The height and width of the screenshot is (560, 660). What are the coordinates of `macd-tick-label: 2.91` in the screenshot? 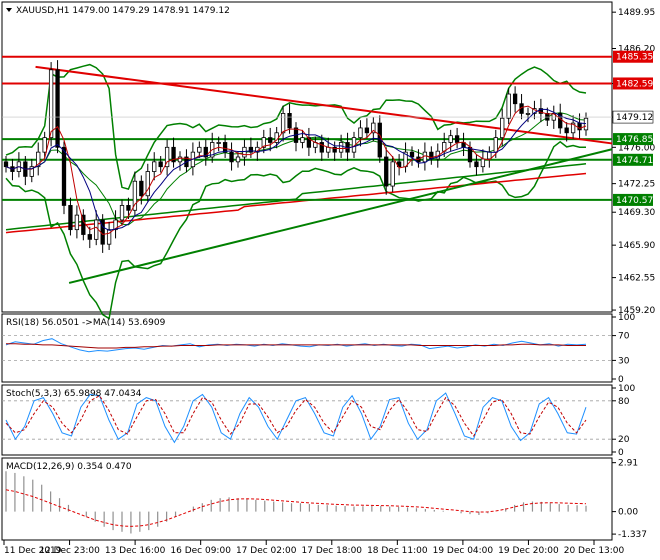 It's located at (628, 464).